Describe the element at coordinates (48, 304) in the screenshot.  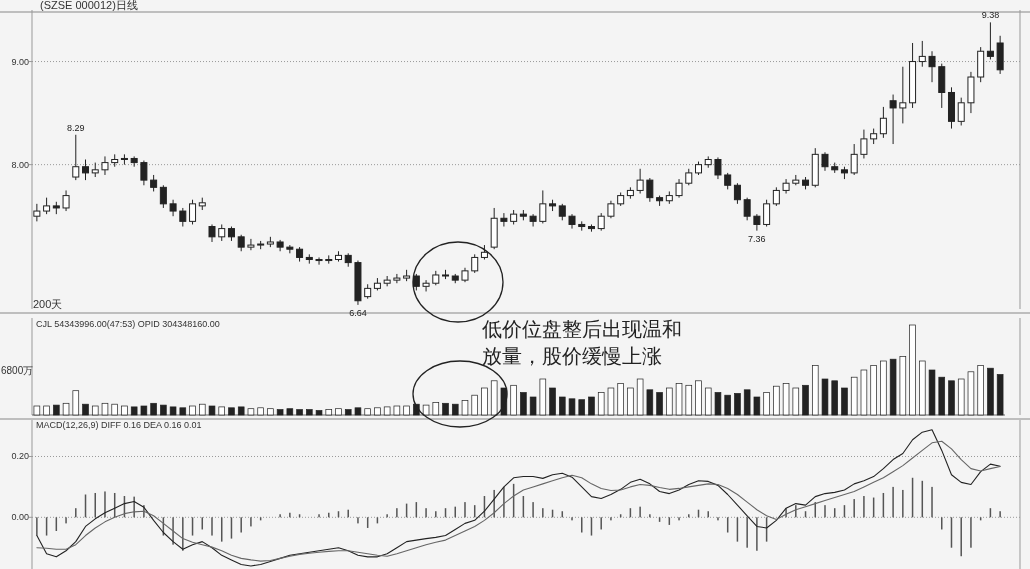
I see `annotation: 200天` at that location.